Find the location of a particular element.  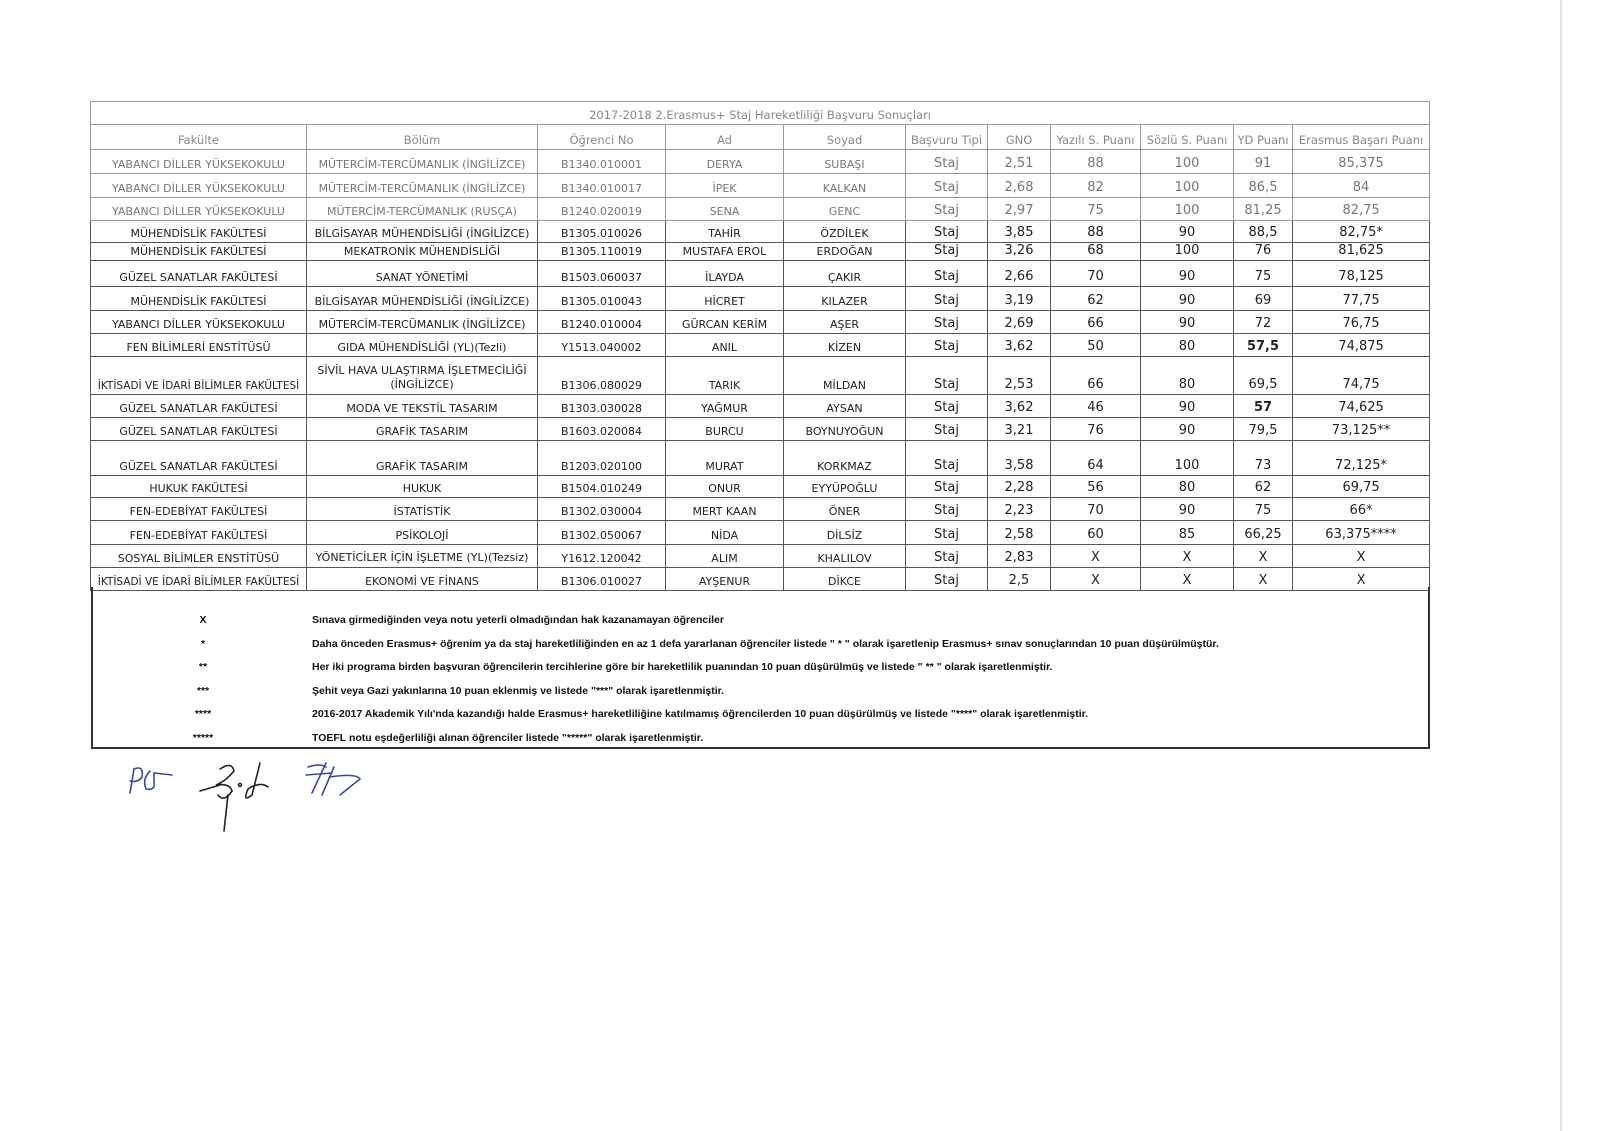

cell-gpa: 2,97 is located at coordinates (1019, 209).